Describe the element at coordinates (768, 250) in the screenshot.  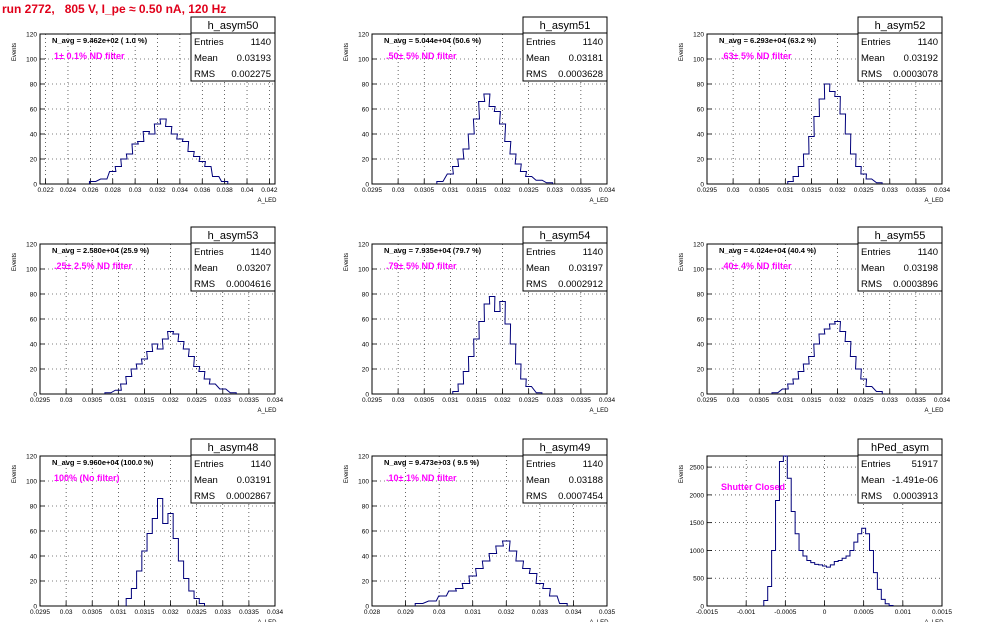
I see `navg-label: N_avg = 4.024e+04 (40.4 %)` at that location.